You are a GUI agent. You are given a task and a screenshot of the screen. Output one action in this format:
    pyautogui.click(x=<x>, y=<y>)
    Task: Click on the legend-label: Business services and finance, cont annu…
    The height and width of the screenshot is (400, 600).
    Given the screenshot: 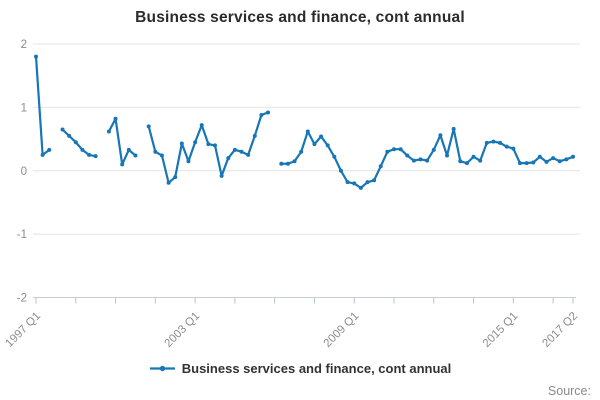 What is the action you would take?
    pyautogui.click(x=316, y=368)
    